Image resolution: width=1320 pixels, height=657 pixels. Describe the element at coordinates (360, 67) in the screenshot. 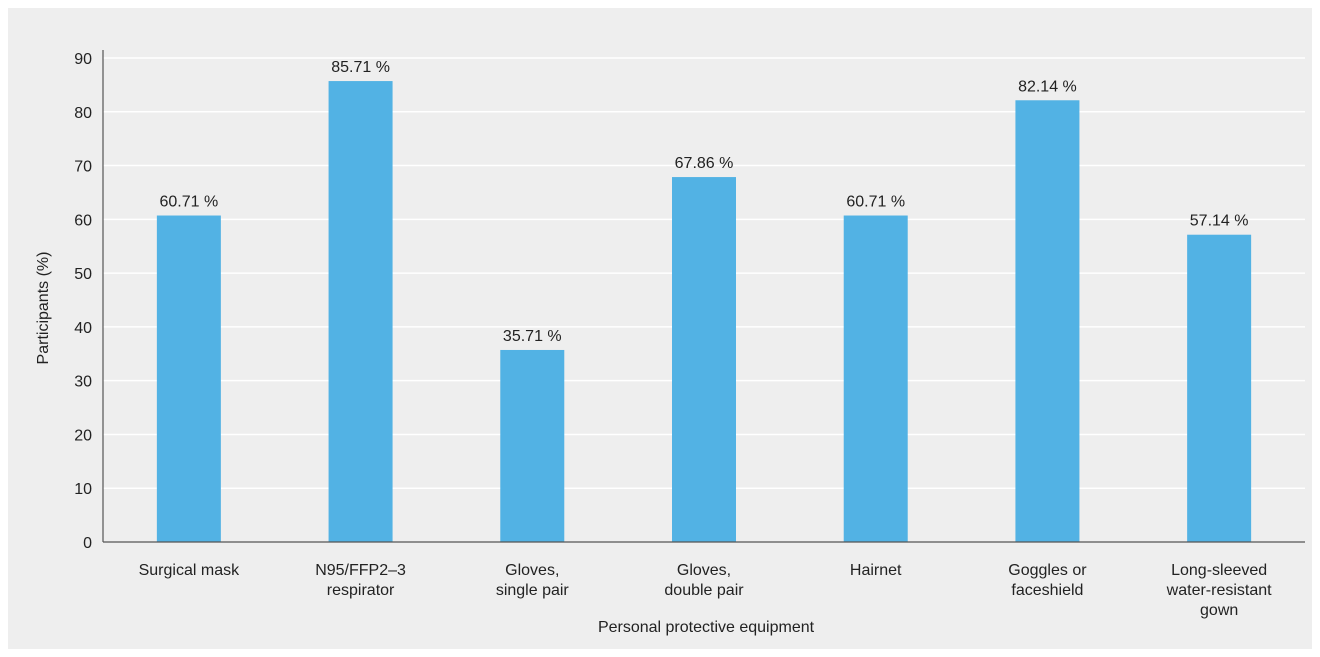

I see `data-label: 85.71 %` at that location.